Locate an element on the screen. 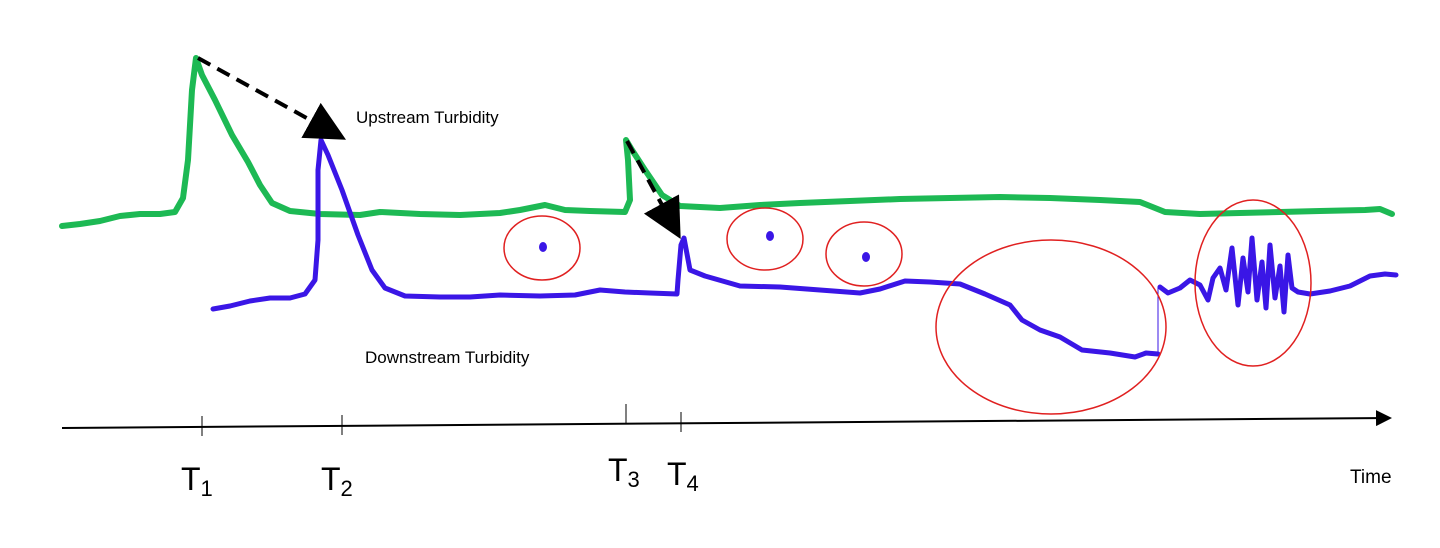 This screenshot has height=548, width=1440. upstream-label: Upstream Turbidity is located at coordinates (427, 117).